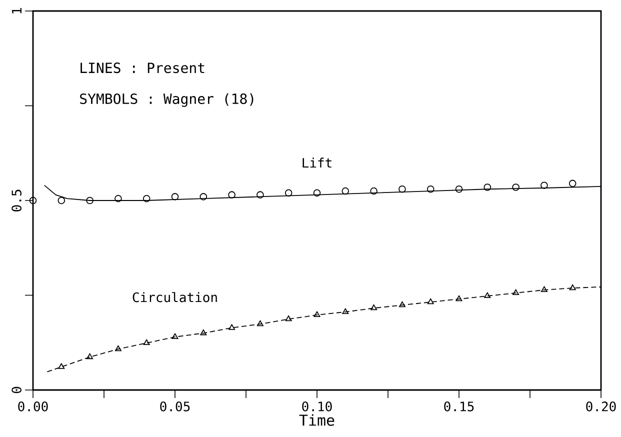  Describe the element at coordinates (317, 163) in the screenshot. I see `annotation: Lift` at that location.